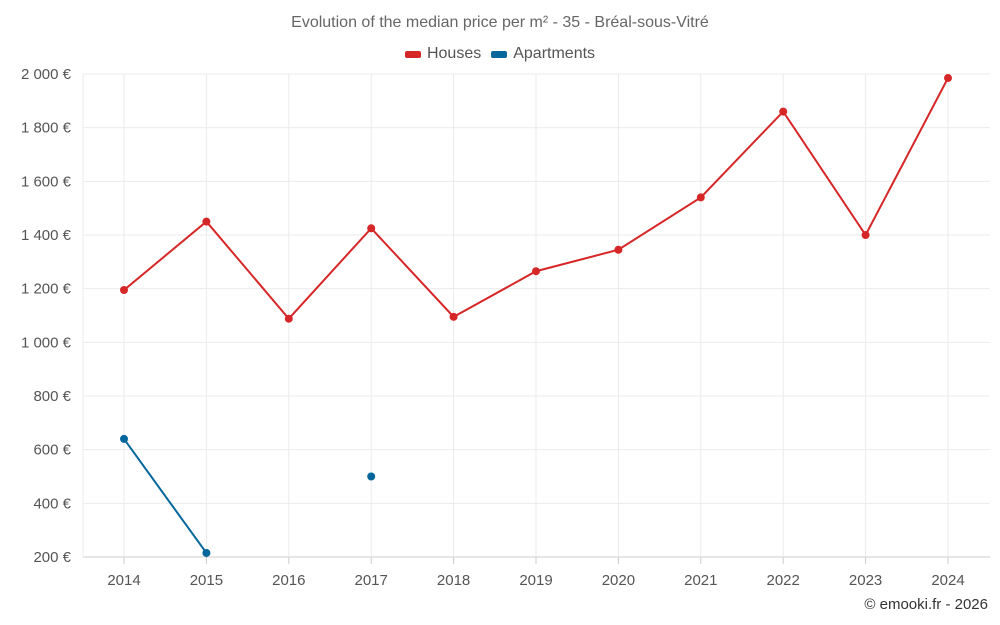  I want to click on x-tick-label: 2015, so click(206, 580).